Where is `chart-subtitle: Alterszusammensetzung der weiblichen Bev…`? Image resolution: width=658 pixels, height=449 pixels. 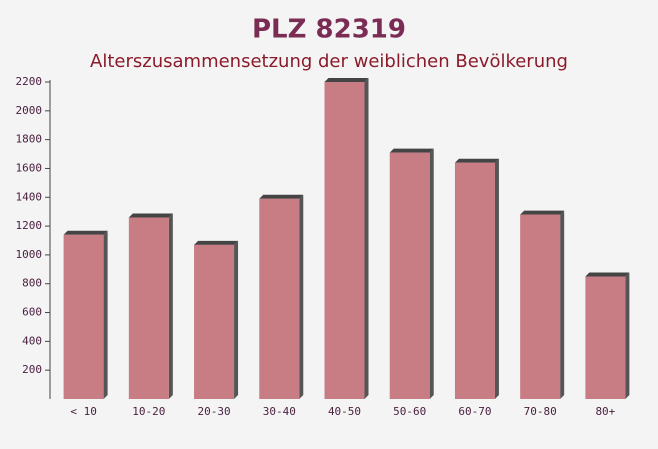 chart-subtitle: Alterszusammensetzung der weiblichen Bev… is located at coordinates (329, 61).